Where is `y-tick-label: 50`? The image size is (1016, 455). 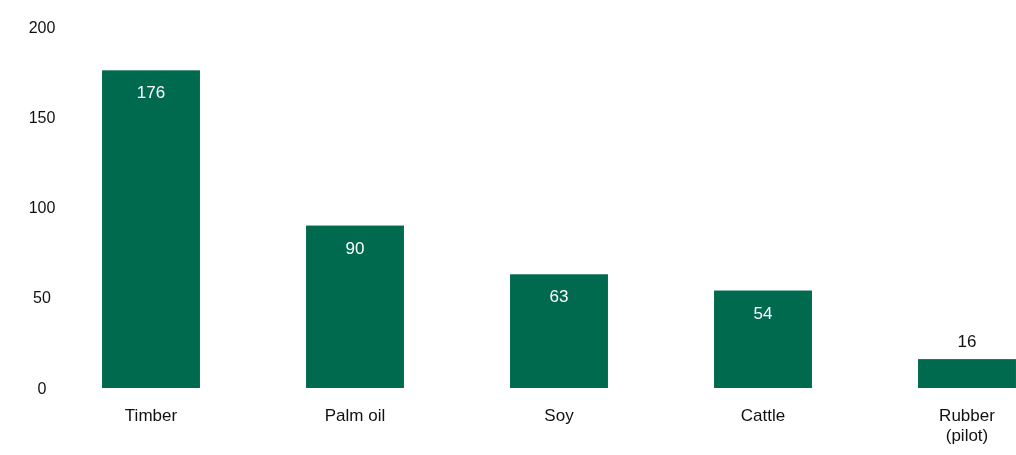 y-tick-label: 50 is located at coordinates (42, 298).